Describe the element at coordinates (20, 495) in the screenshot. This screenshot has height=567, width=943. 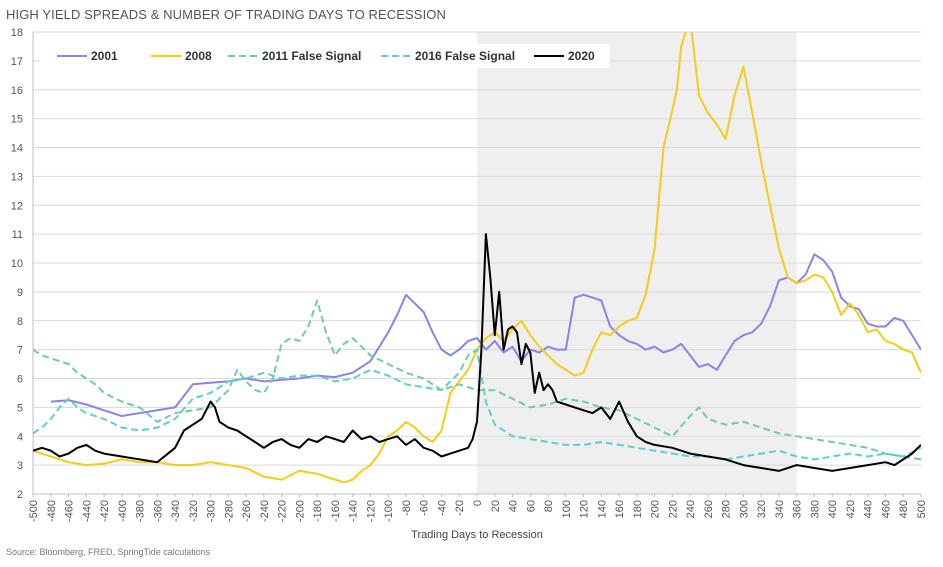
I see `y-tick-label-2: 2` at that location.